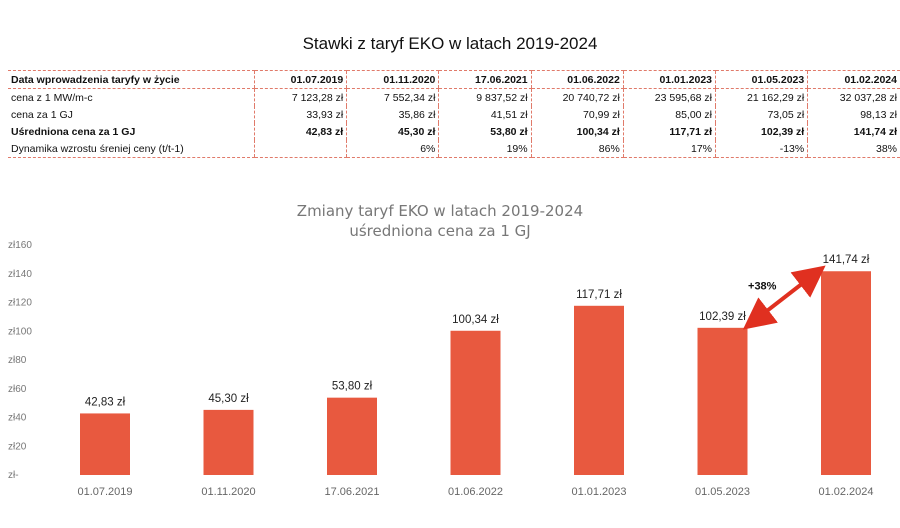 The width and height of the screenshot is (900, 528). I want to click on header-date: 01.05.2023, so click(761, 79).